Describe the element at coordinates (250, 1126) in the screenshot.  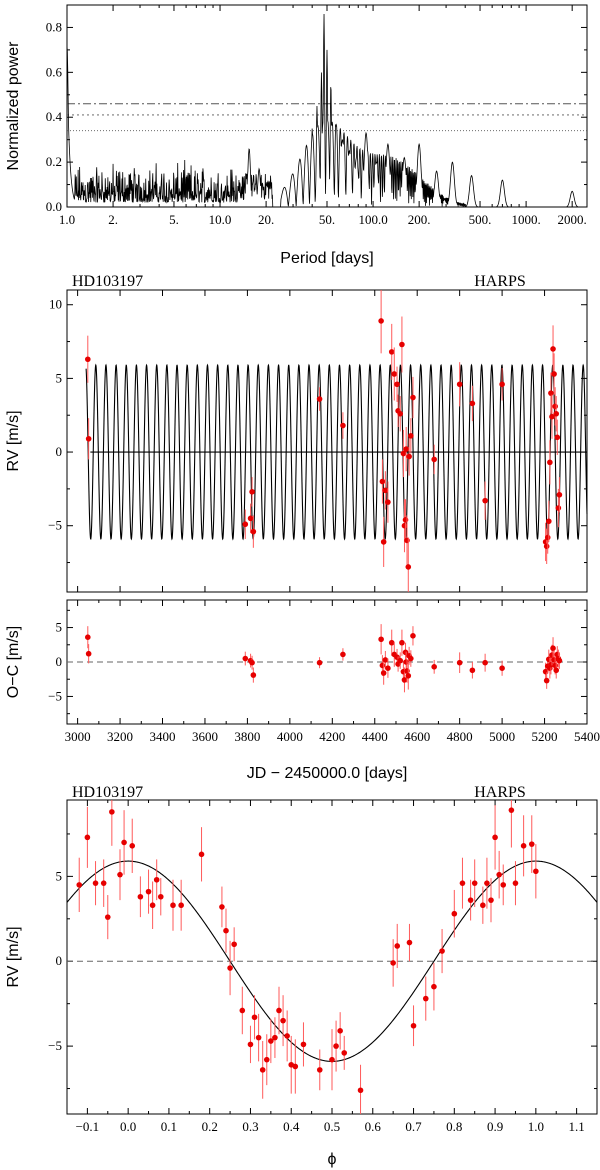
I see `phased-xtick-label: 0.3` at that location.